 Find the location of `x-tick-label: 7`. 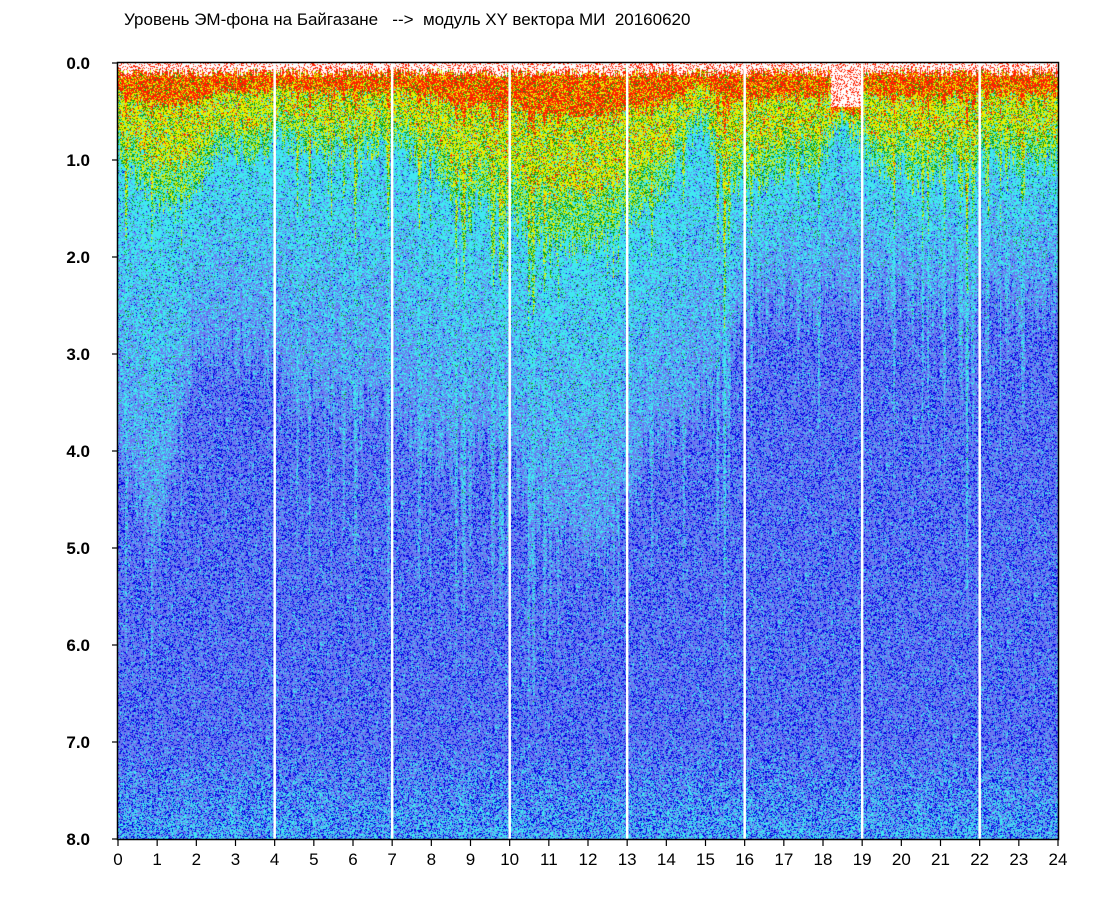

x-tick-label: 7 is located at coordinates (391, 859).